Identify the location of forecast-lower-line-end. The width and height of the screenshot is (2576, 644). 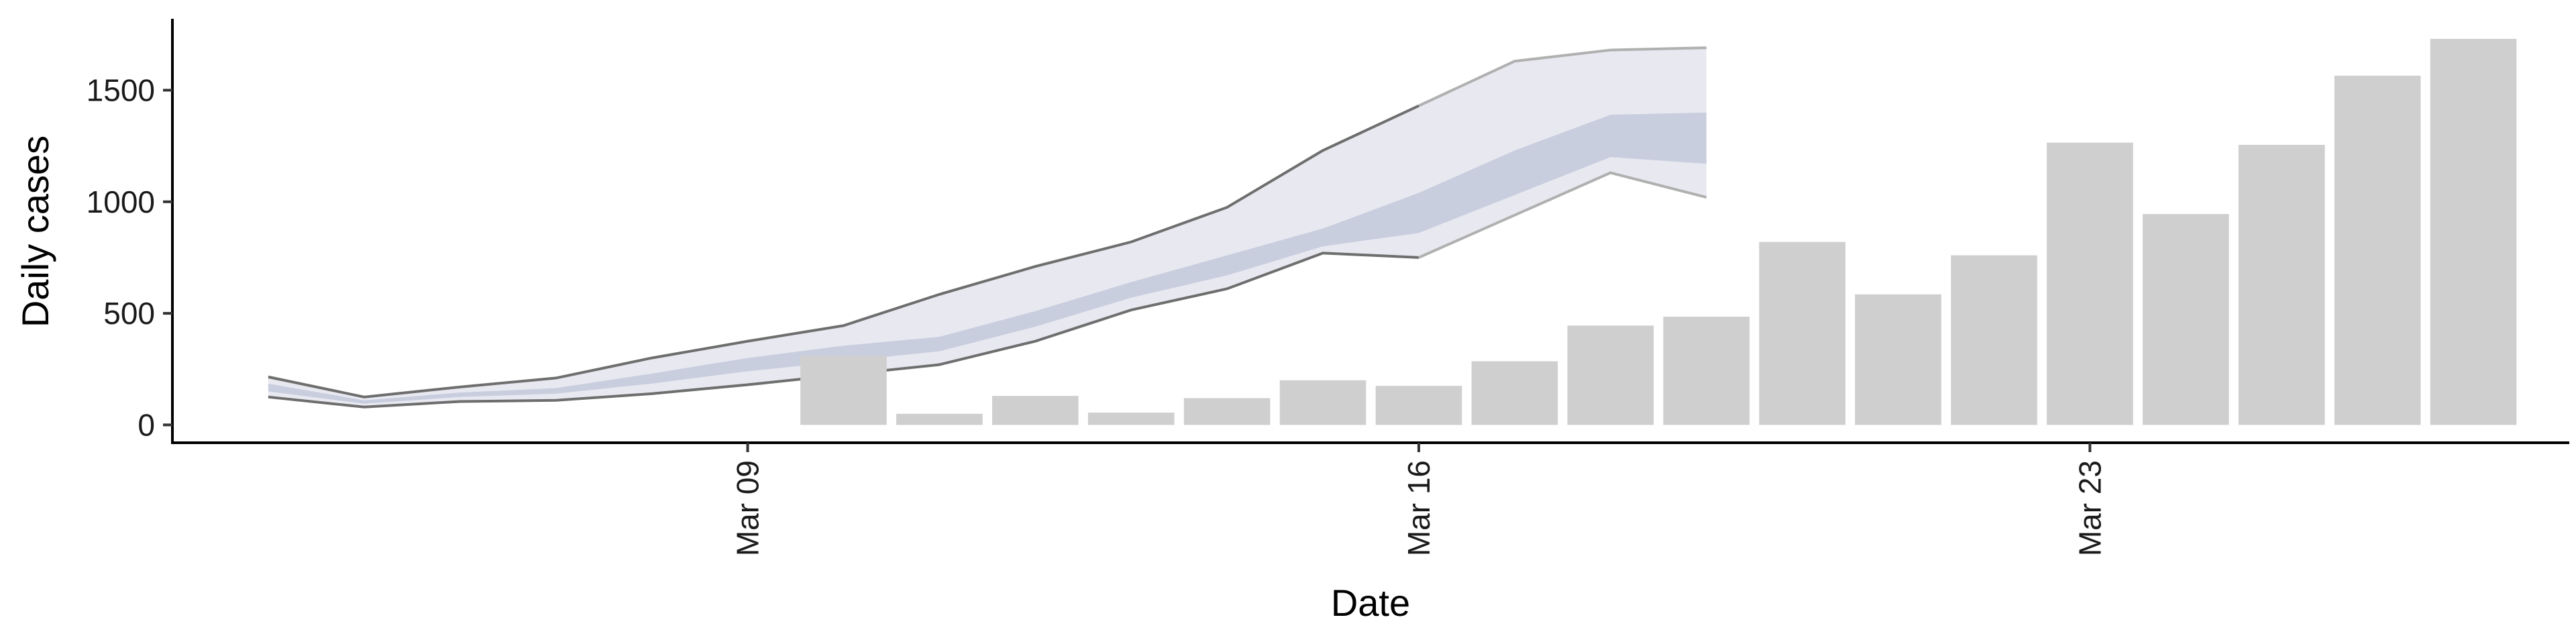
(1562, 215).